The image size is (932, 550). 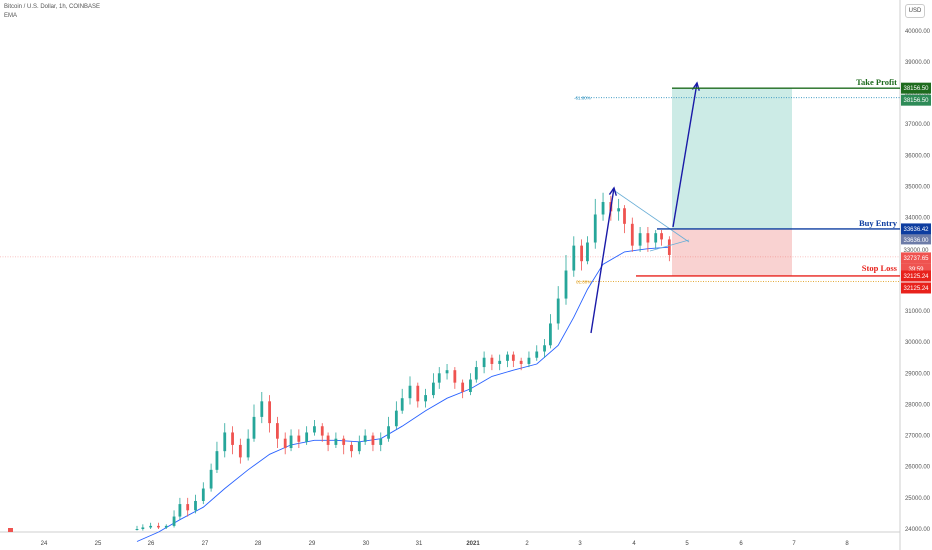 I want to click on x-tick-label: 2021, so click(x=473, y=544).